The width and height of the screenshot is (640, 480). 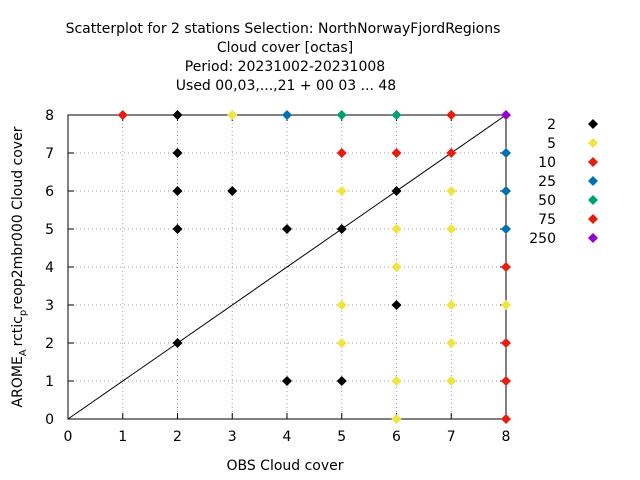 I want to click on x-tick-label: 2, so click(x=177, y=437).